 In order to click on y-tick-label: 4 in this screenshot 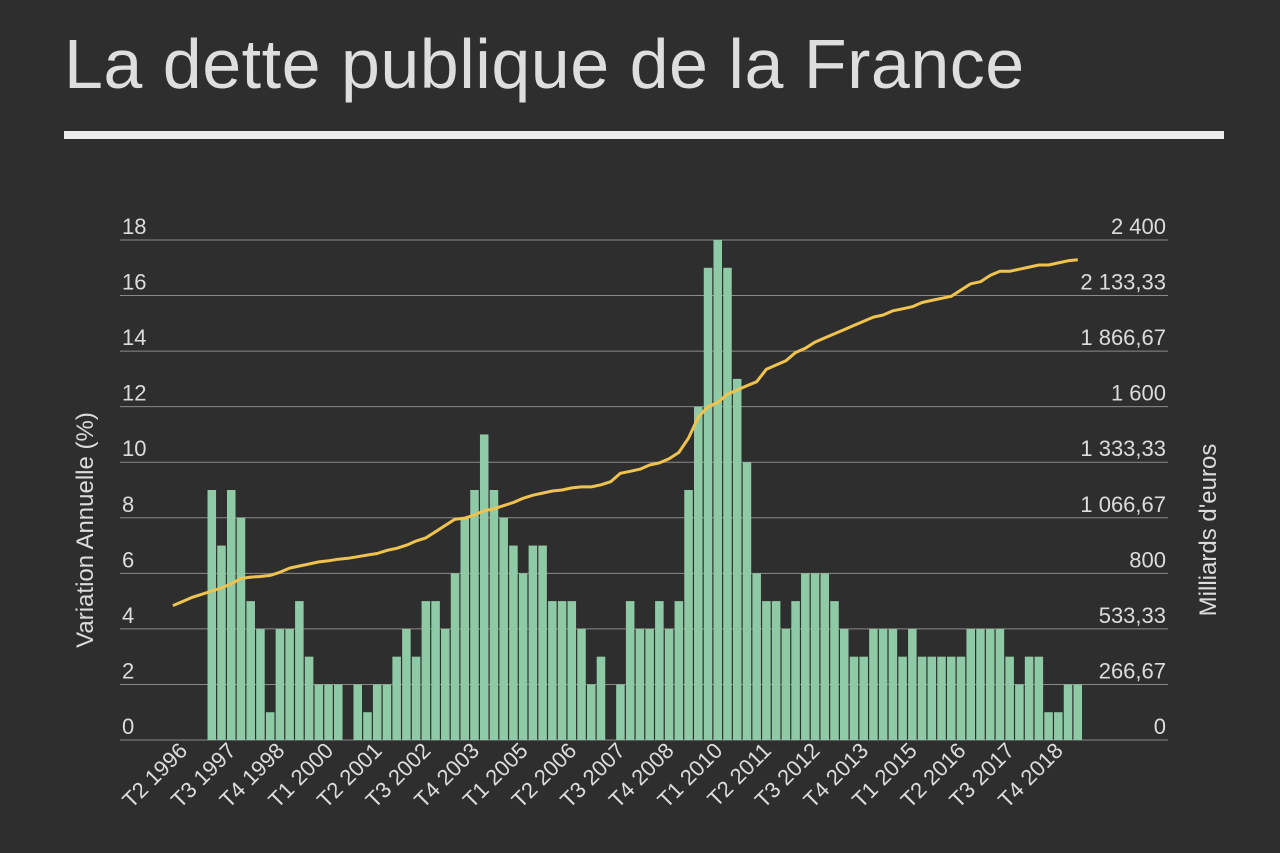, I will do `click(128, 615)`.